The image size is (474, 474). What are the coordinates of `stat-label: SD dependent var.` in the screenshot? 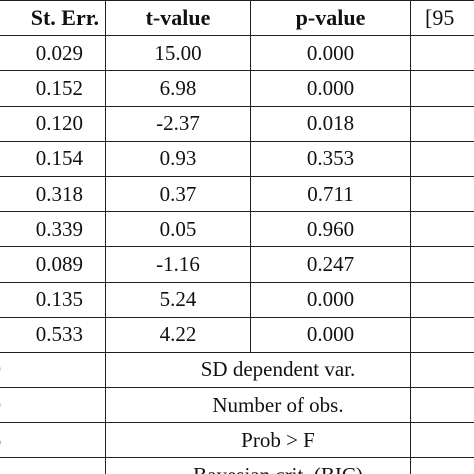 It's located at (258, 370).